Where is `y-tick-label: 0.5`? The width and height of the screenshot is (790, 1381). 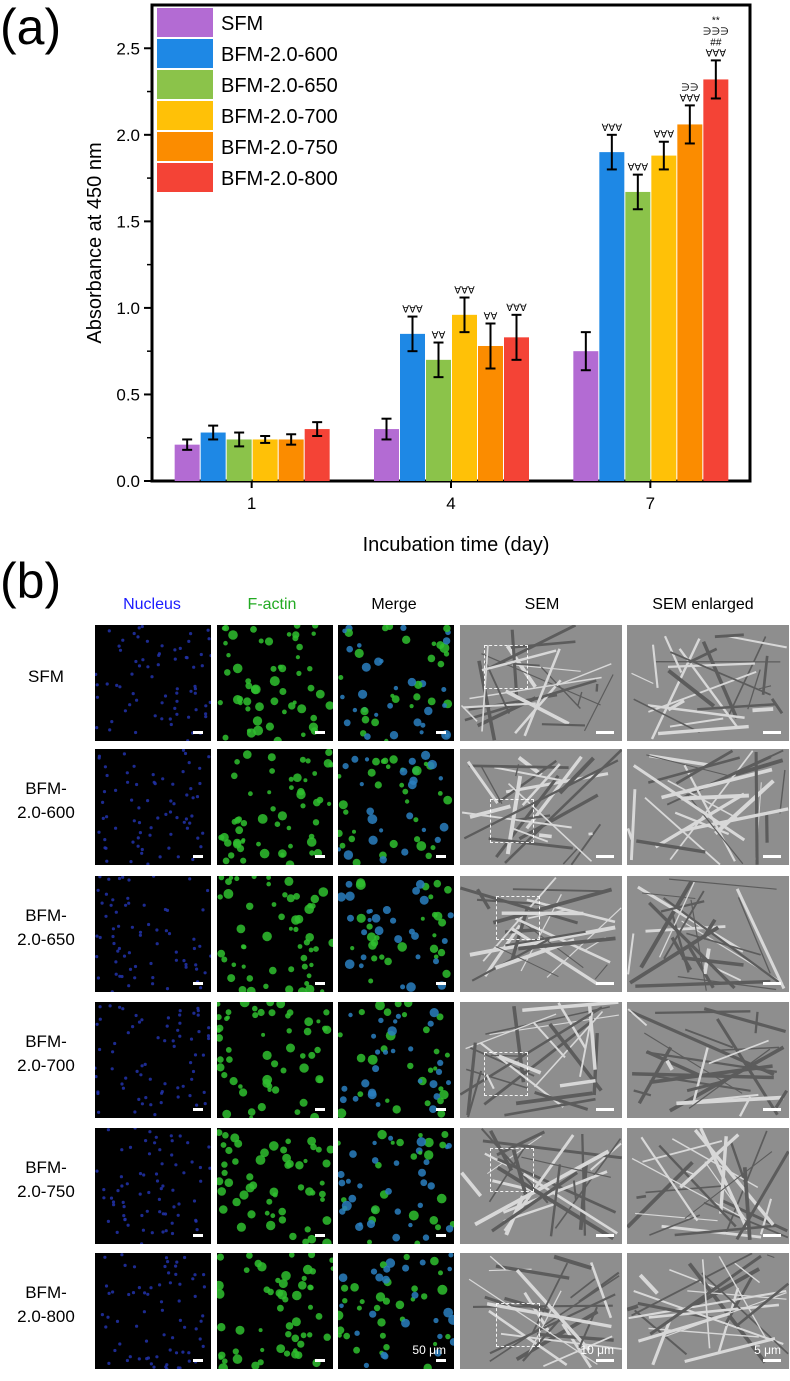
y-tick-label: 0.5 is located at coordinates (128, 394).